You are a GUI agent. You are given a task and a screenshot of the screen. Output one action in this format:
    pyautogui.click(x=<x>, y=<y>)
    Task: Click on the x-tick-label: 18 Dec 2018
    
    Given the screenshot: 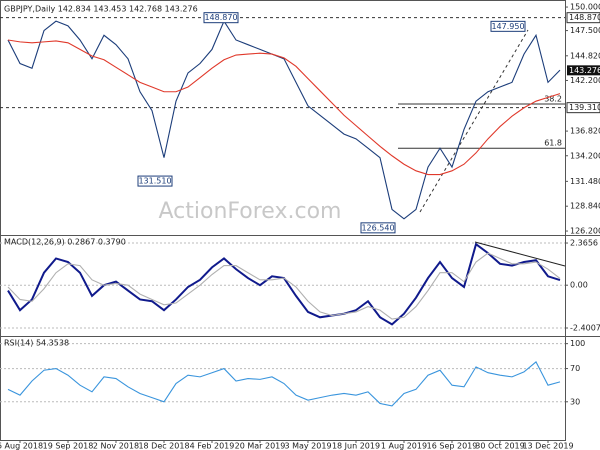 What is the action you would take?
    pyautogui.click(x=163, y=446)
    